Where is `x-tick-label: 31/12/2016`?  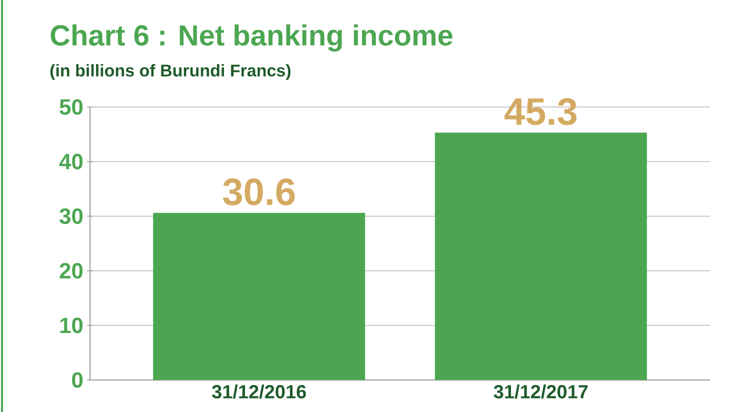 x-tick-label: 31/12/2016 is located at coordinates (259, 391).